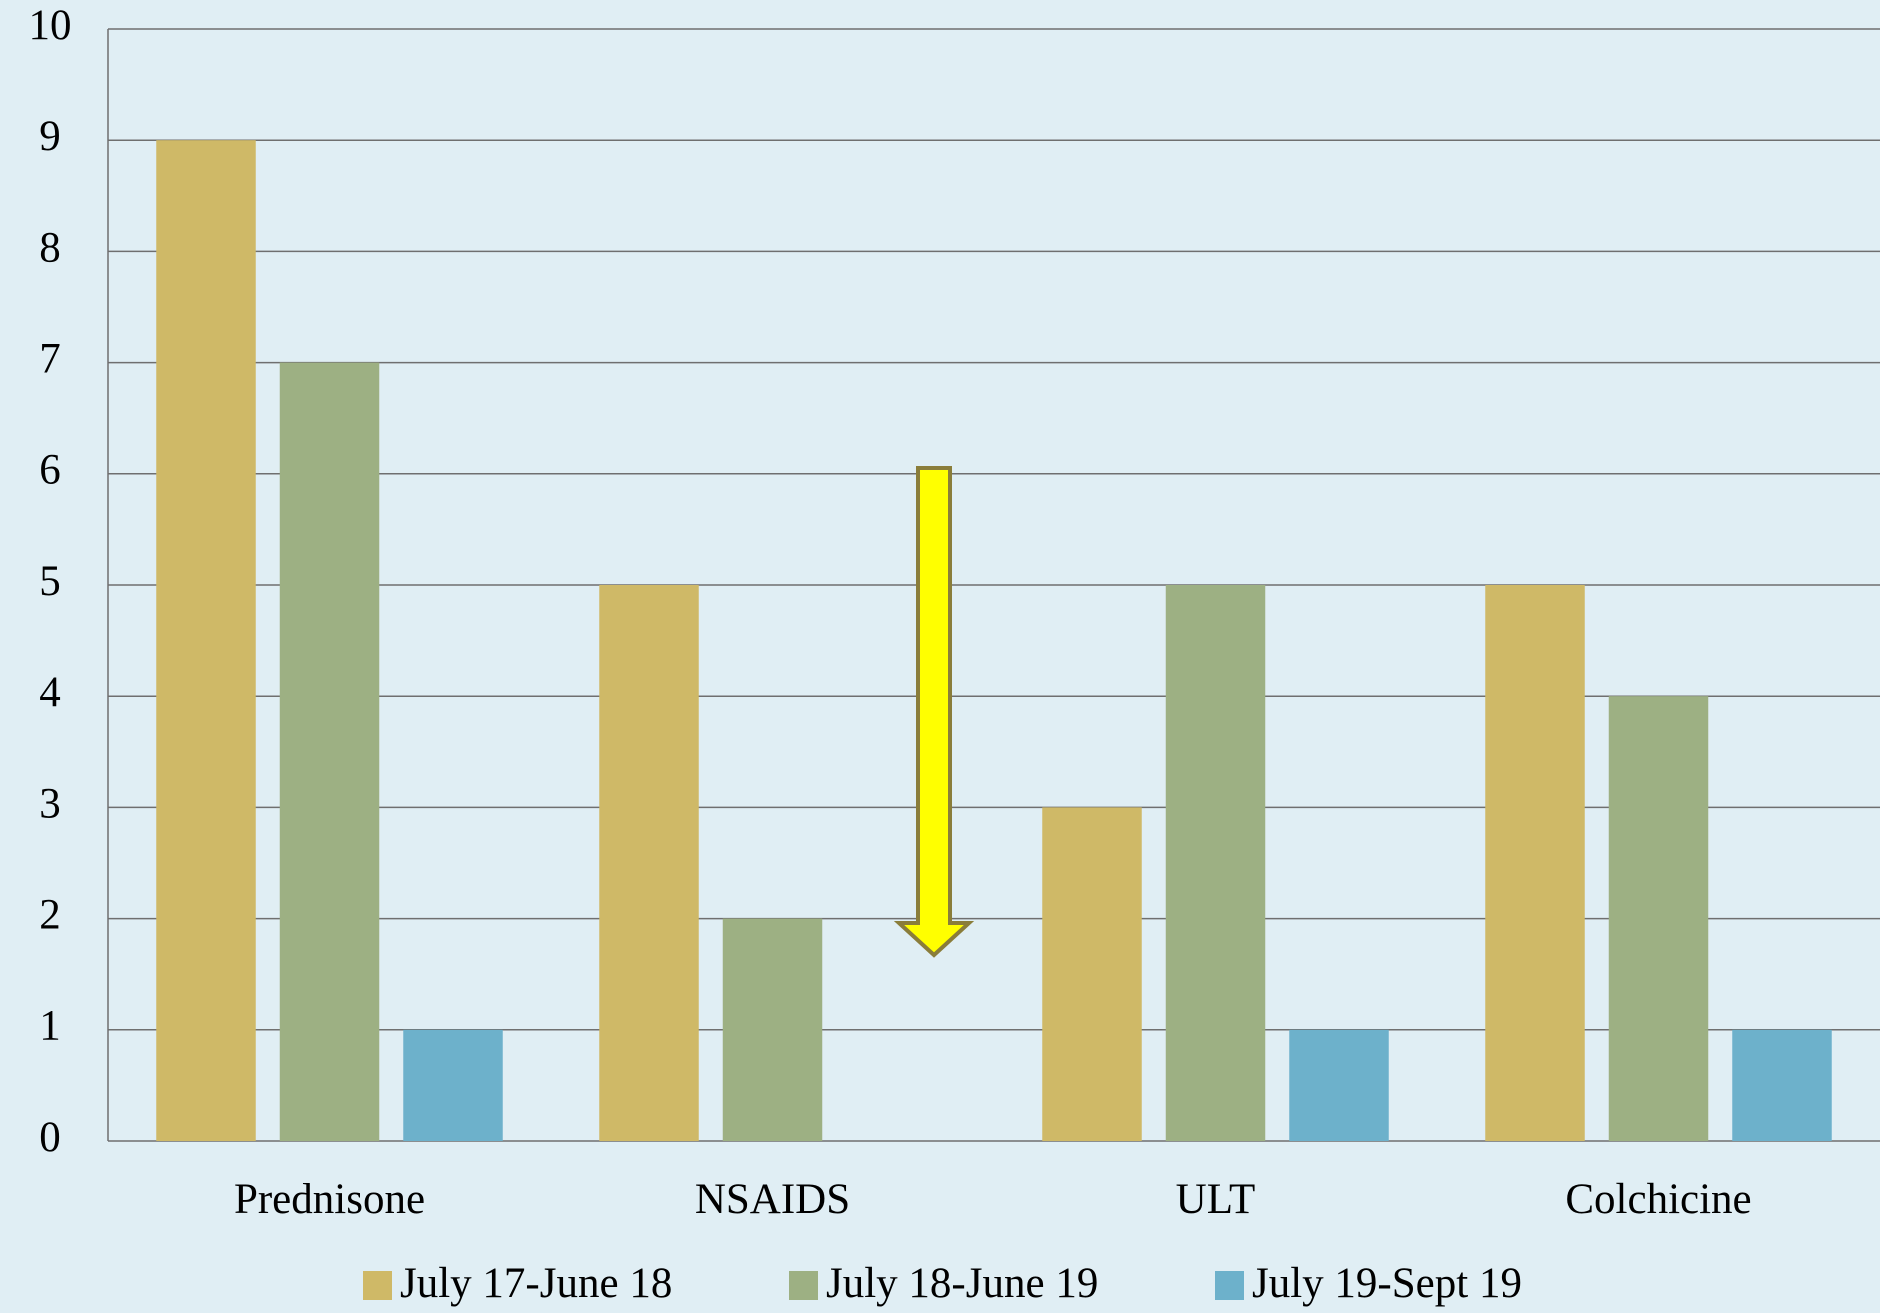 Image resolution: width=1880 pixels, height=1313 pixels. Describe the element at coordinates (50, 581) in the screenshot. I see `y-tick-label: 5` at that location.